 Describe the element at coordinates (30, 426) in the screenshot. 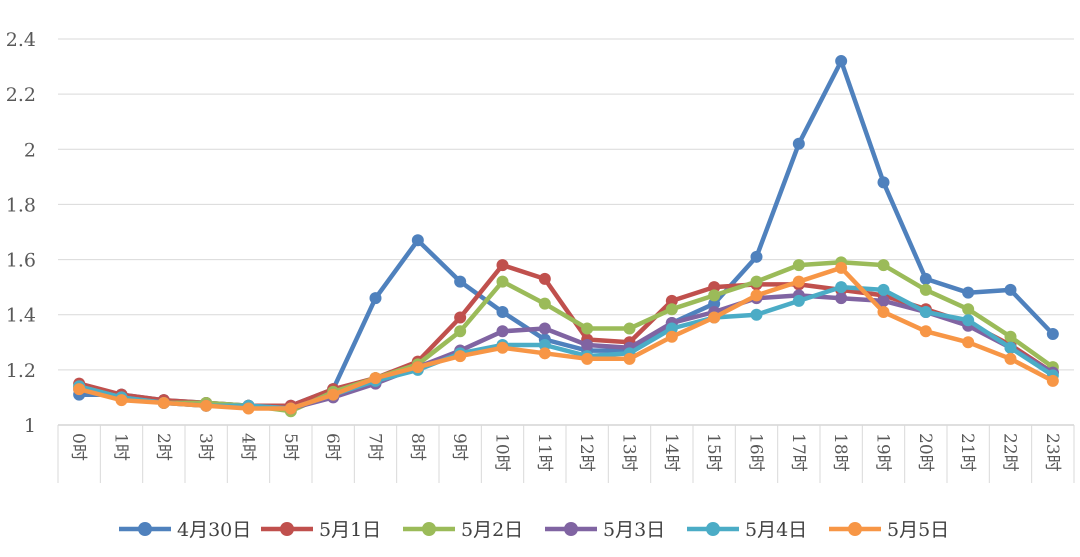

I see `y-tick-label: 1` at that location.